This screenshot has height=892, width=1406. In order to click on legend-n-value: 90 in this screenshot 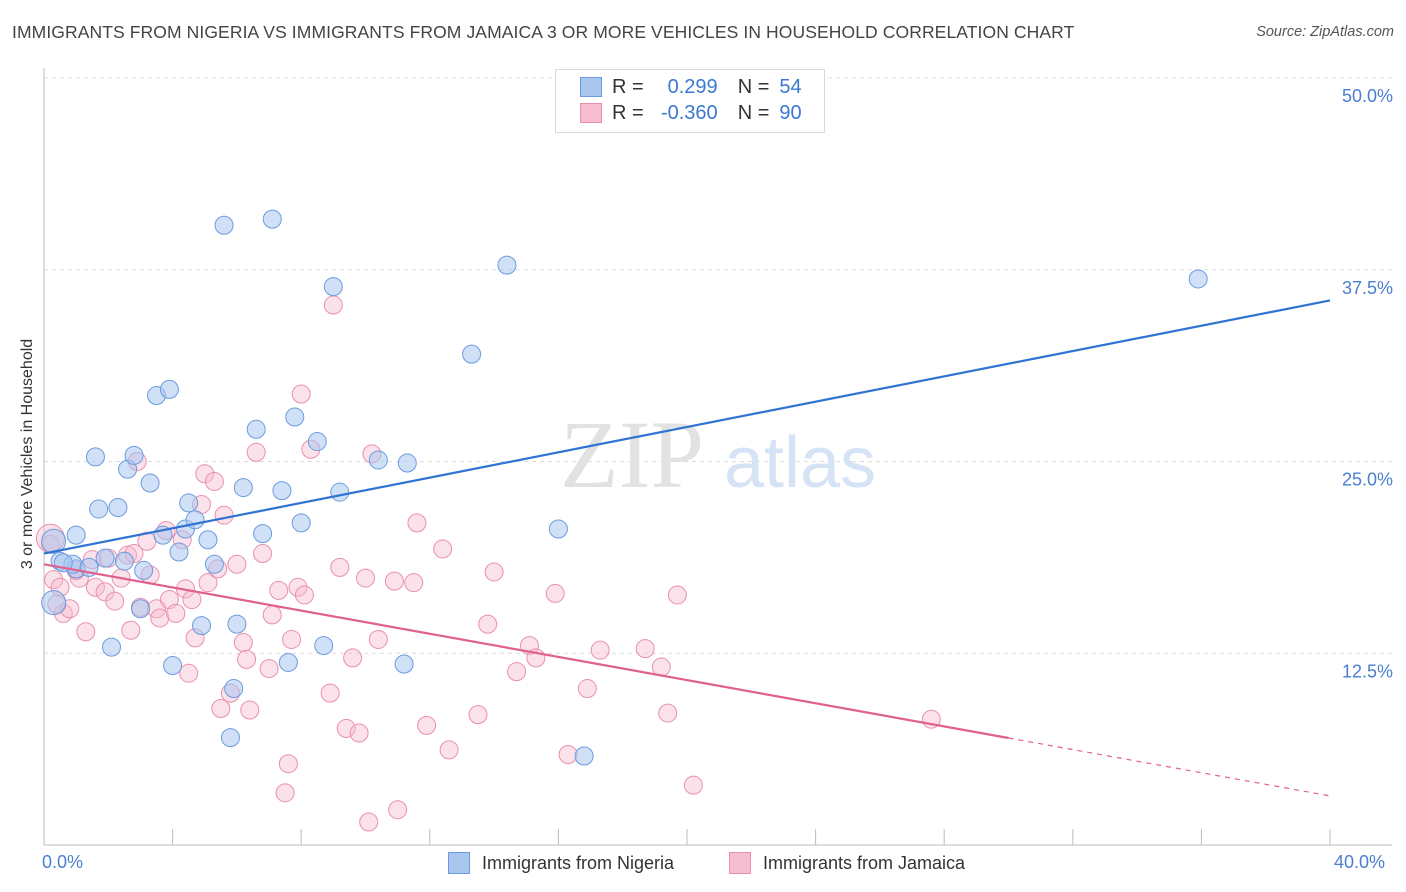, I will do `click(790, 112)`.